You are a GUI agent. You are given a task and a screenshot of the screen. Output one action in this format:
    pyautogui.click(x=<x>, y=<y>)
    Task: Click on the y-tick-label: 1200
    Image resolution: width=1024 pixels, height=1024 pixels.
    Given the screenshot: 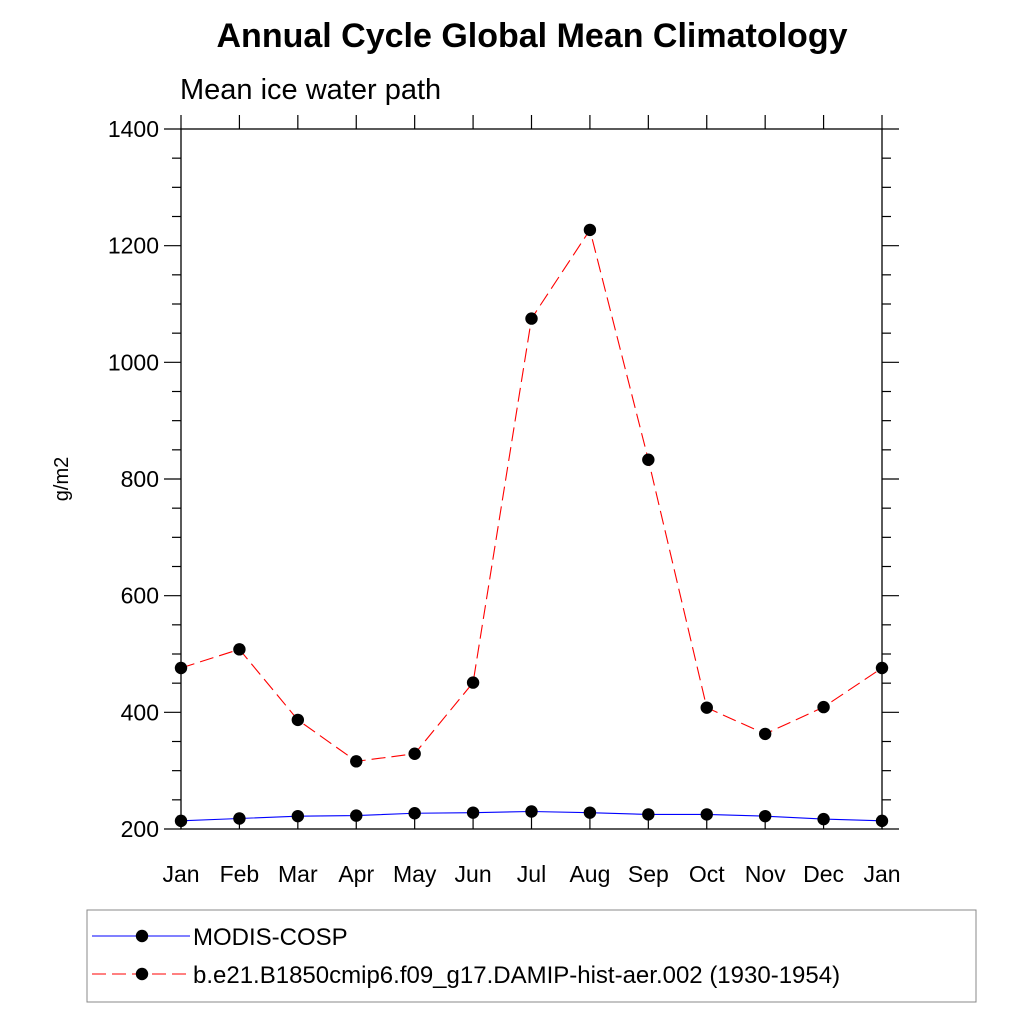 What is the action you would take?
    pyautogui.click(x=133, y=246)
    